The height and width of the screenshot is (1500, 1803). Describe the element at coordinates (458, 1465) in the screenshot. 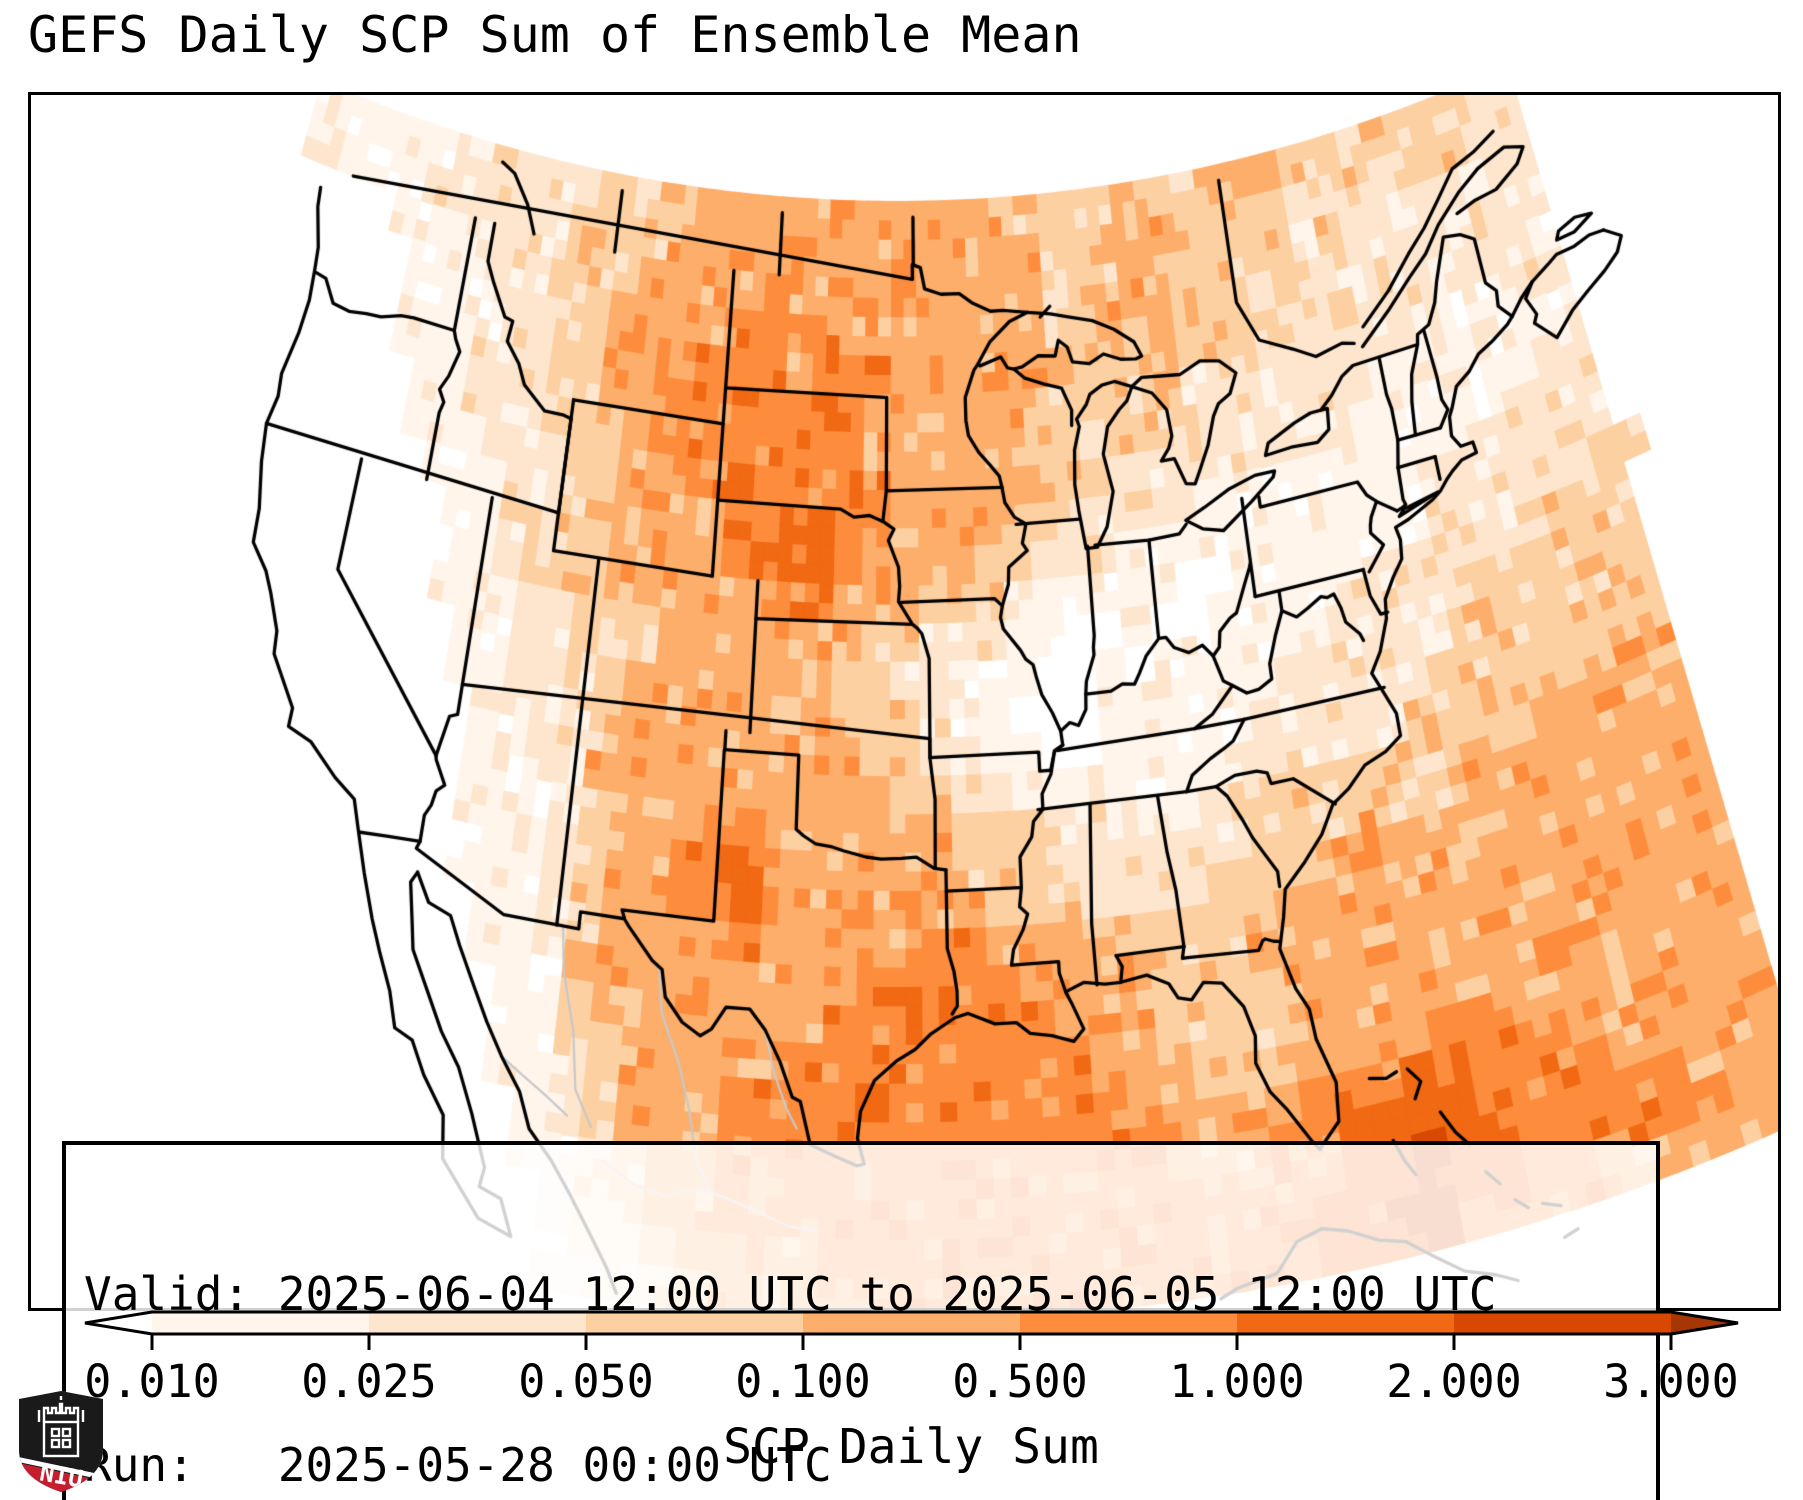

I see `run-time-text: Run: 2025-05-28 00:00 UTC` at that location.